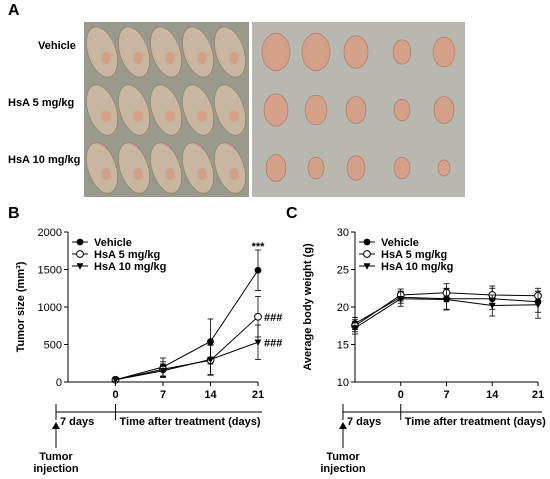 The width and height of the screenshot is (550, 479). Describe the element at coordinates (57, 46) in the screenshot. I see `row-label-vehicle: Vehicle` at that location.